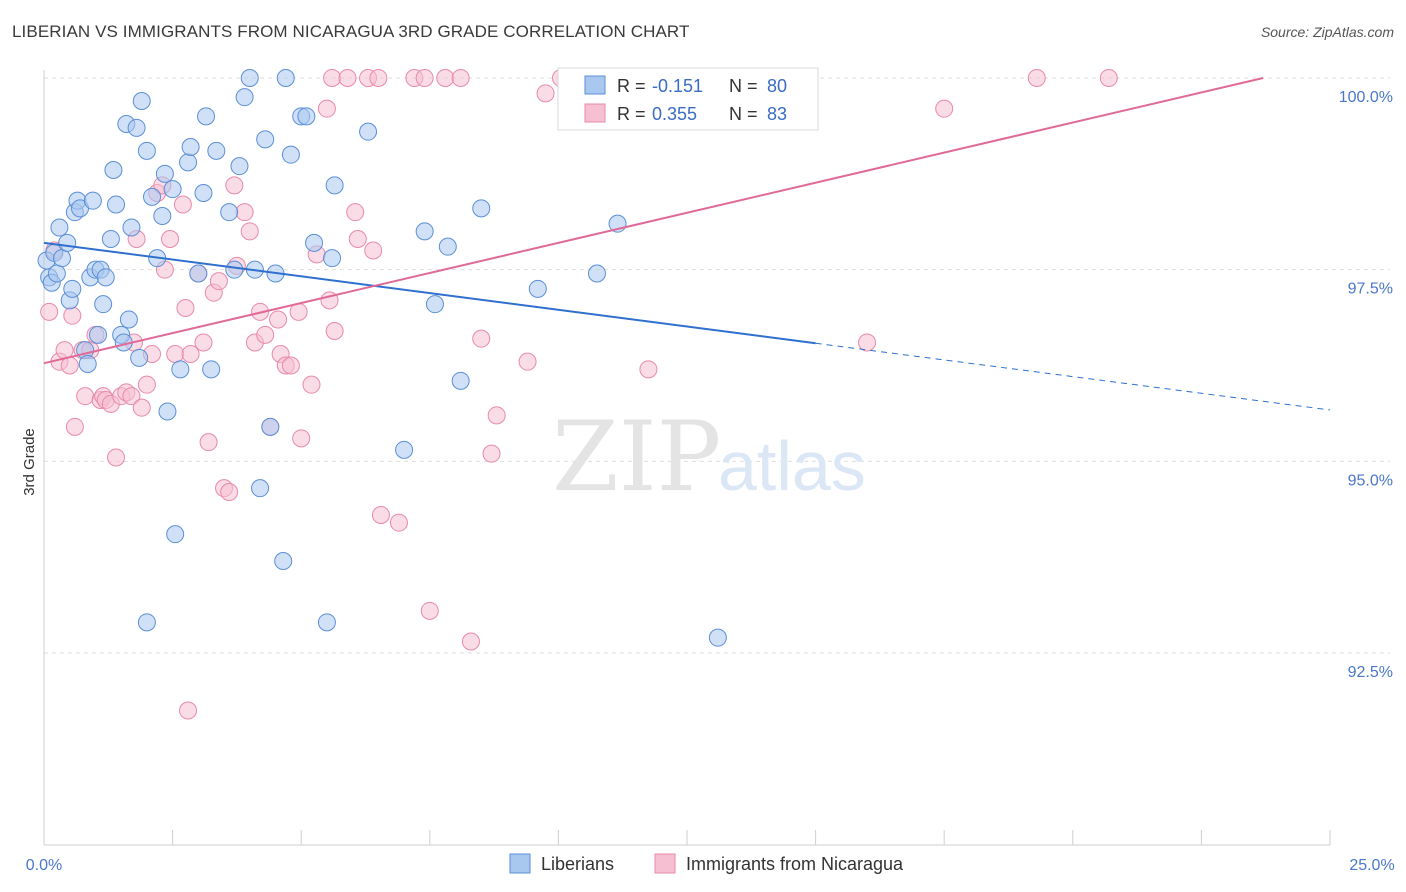  I want to click on x-tick-label-min: 0.0%, so click(44, 865).